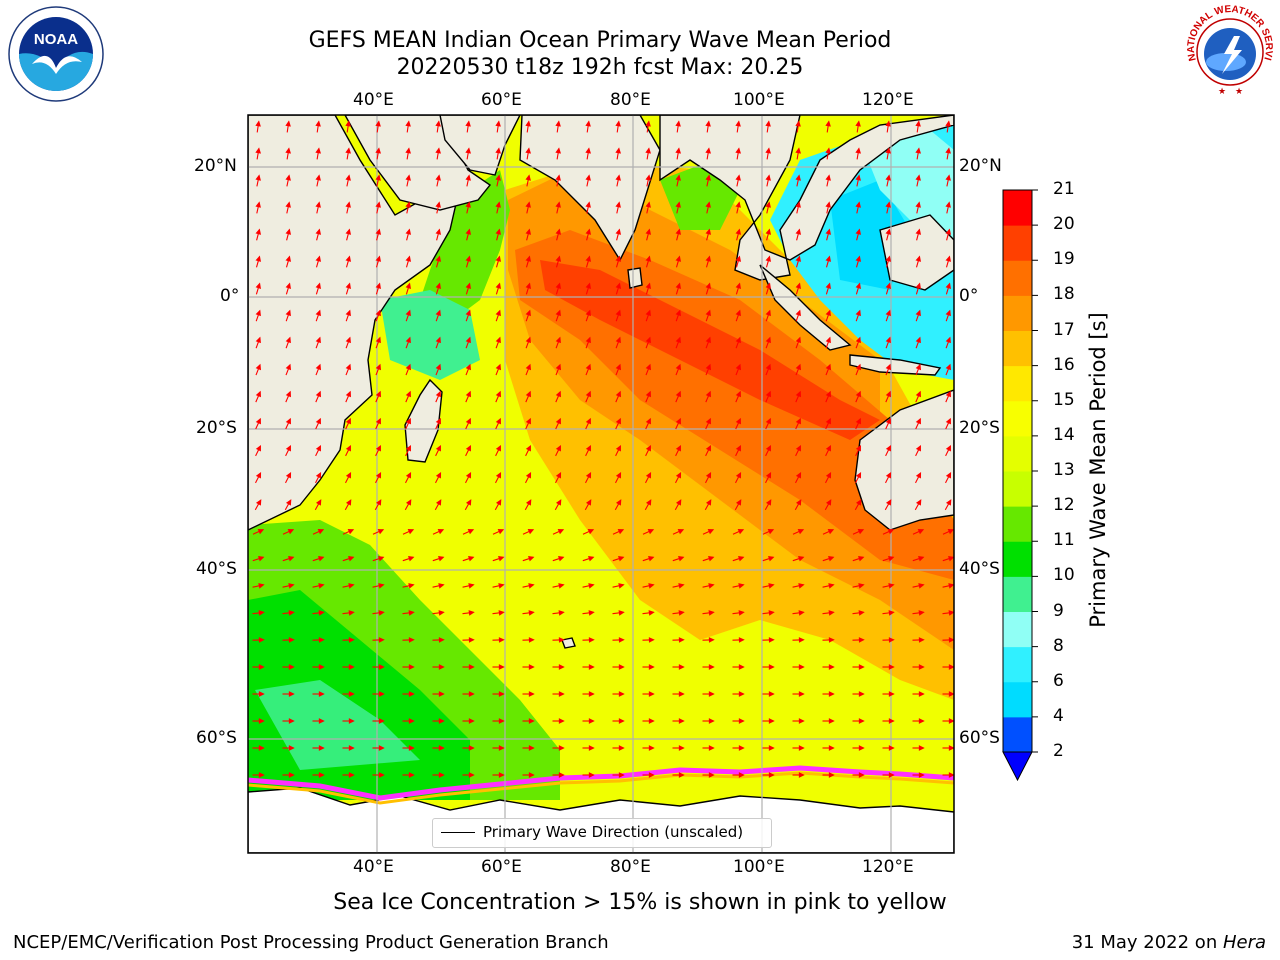  What do you see at coordinates (1064, 259) in the screenshot?
I see `colorbar-tick-label: 19` at bounding box center [1064, 259].